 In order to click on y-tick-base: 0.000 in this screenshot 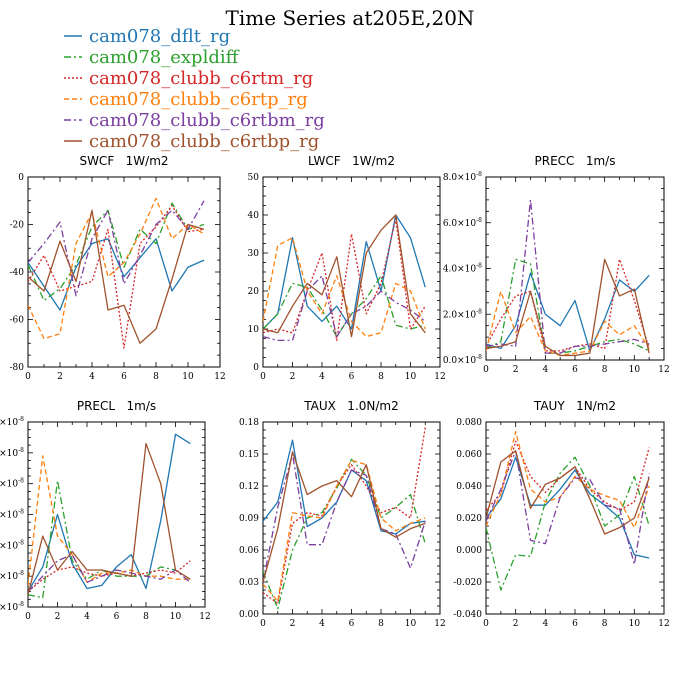, I will do `click(469, 551)`.